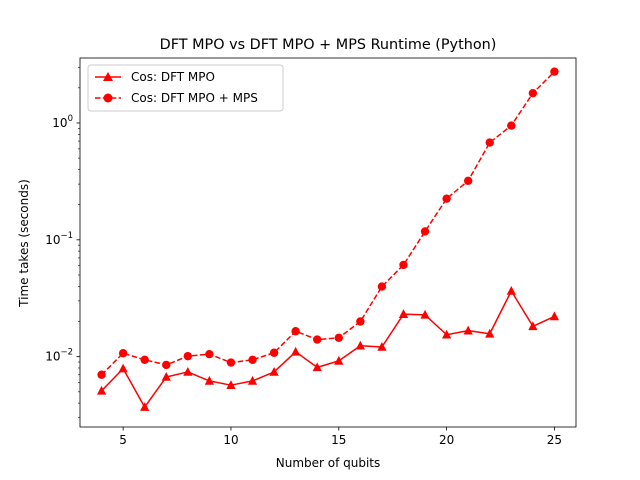 The width and height of the screenshot is (640, 480). What do you see at coordinates (554, 440) in the screenshot?
I see `x-tick-label-4: 25` at bounding box center [554, 440].